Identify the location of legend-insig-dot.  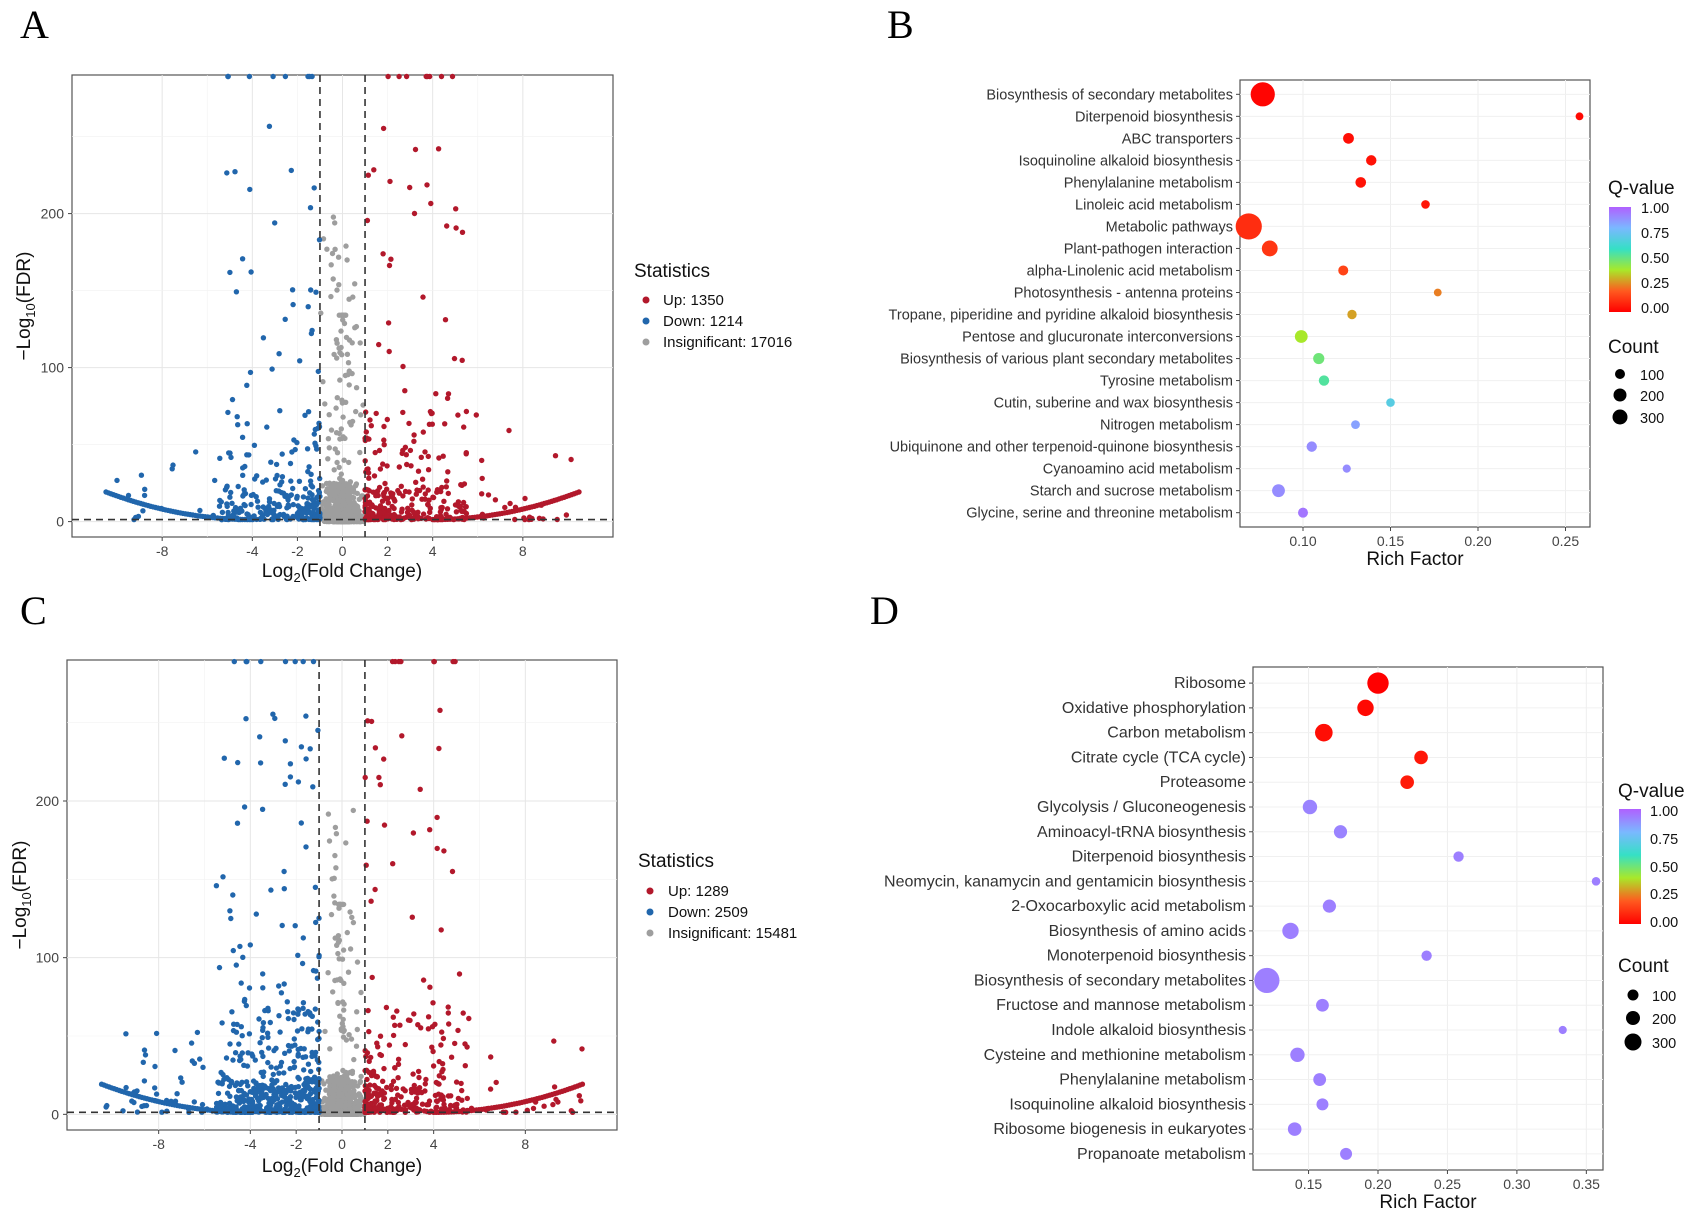
(650, 933).